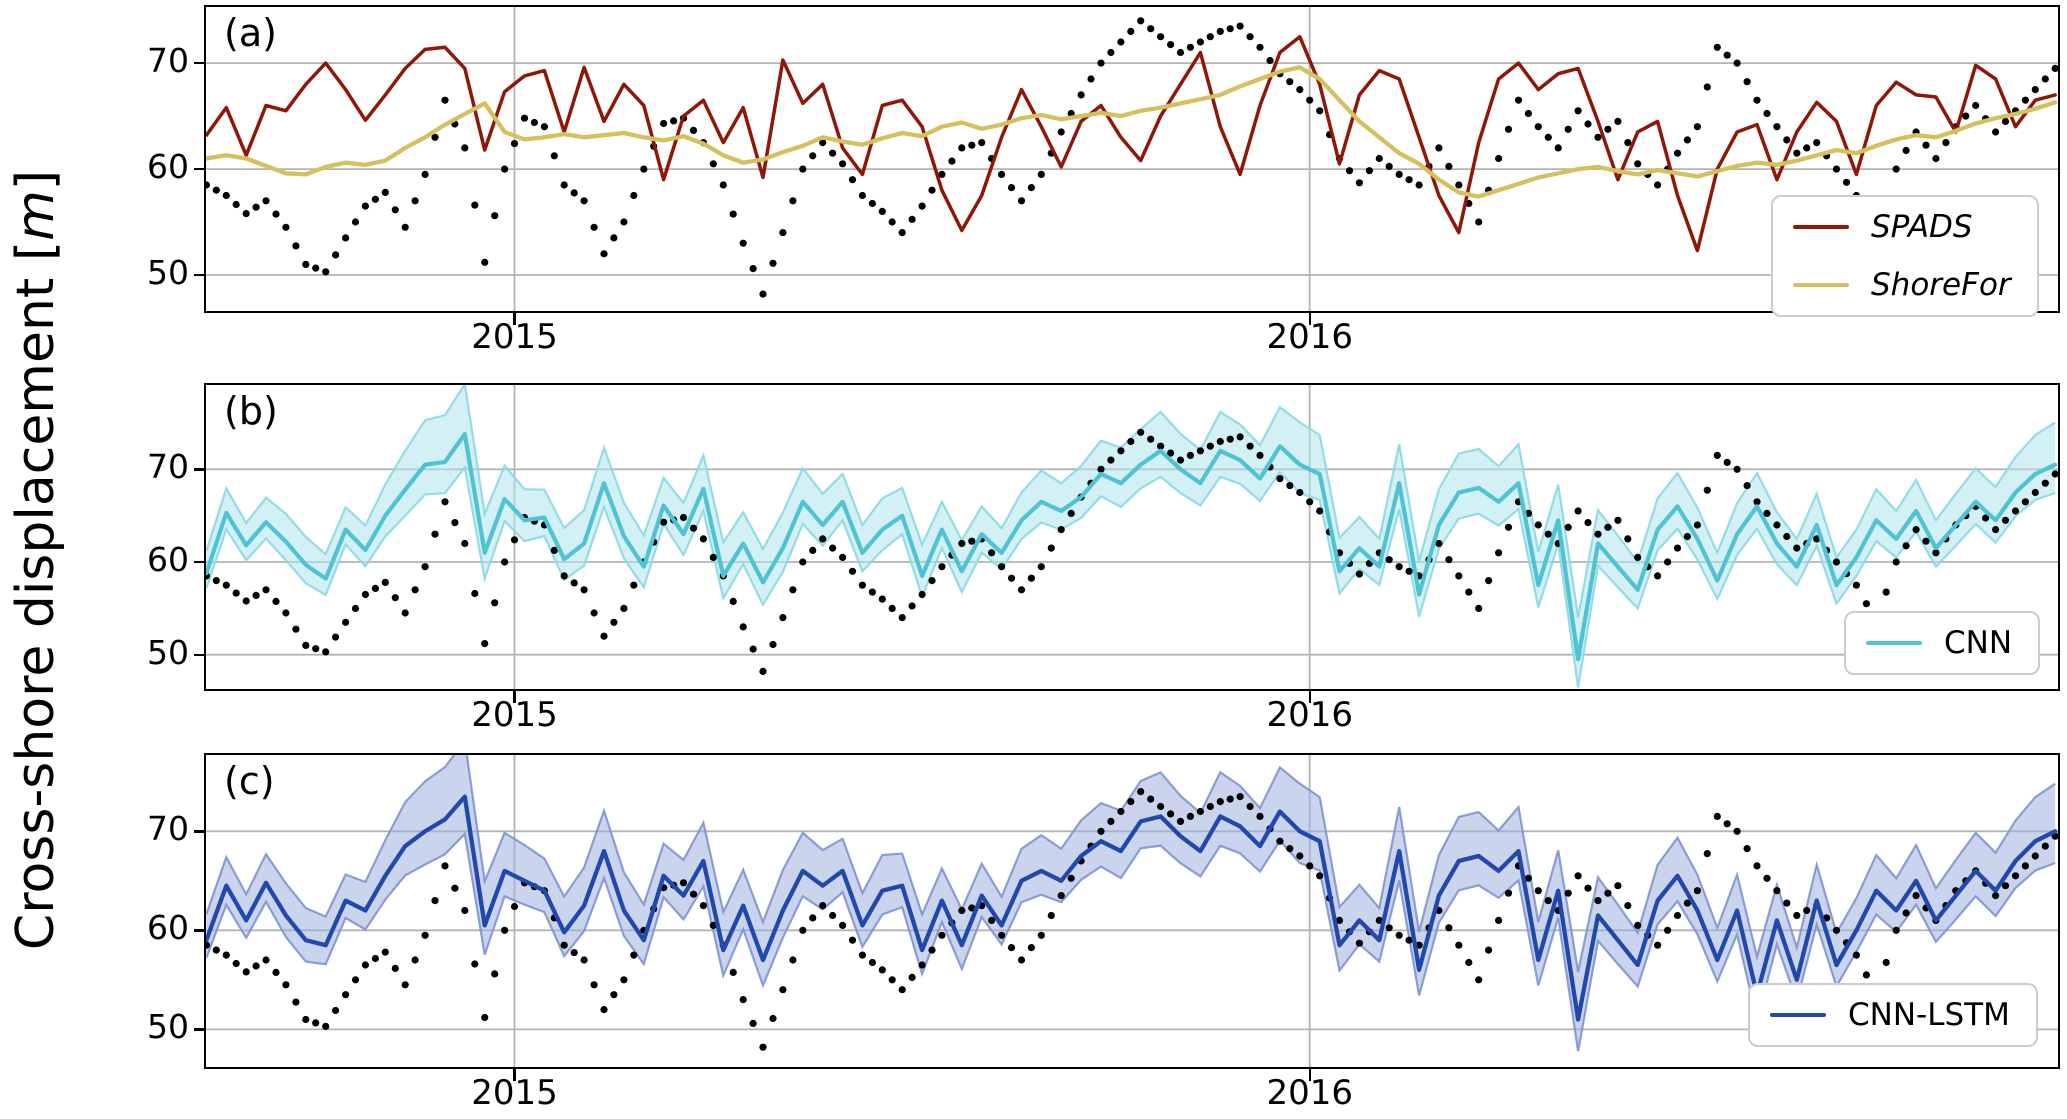 This screenshot has height=1119, width=2067. I want to click on legend-panel-b: CNN, so click(1942, 643).